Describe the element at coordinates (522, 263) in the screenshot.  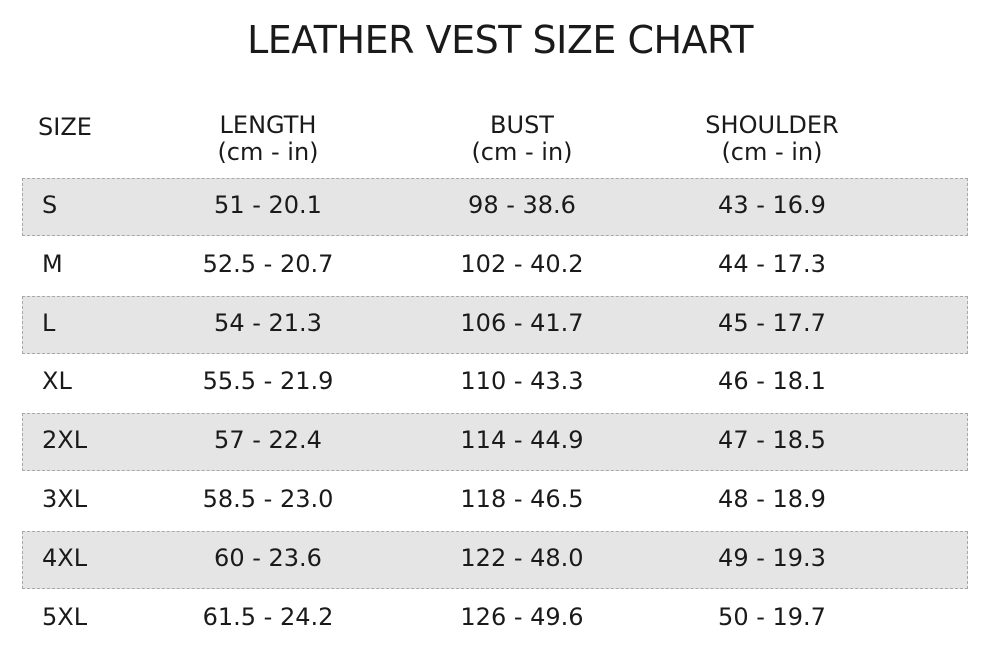
I see `measure-cell: 102 - 40.2` at that location.